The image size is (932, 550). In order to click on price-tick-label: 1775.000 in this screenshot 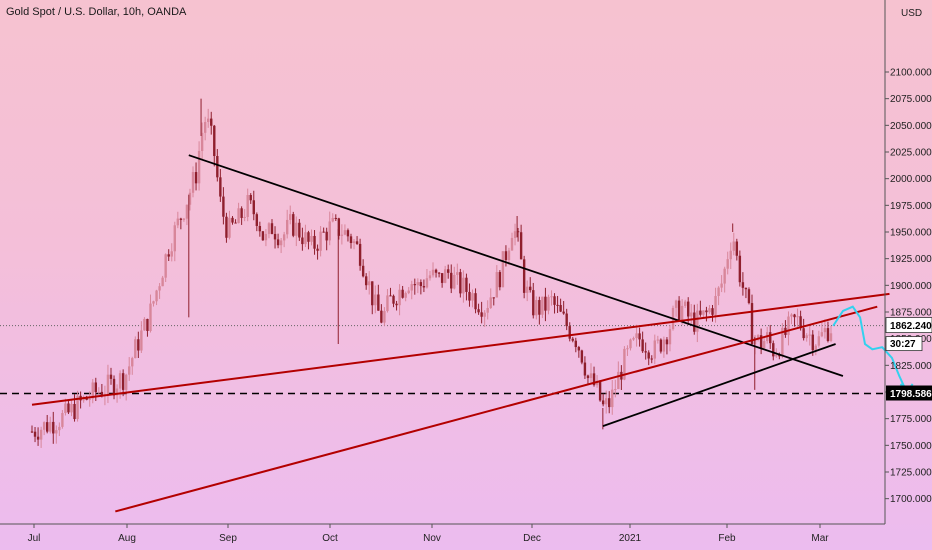, I will do `click(911, 419)`.